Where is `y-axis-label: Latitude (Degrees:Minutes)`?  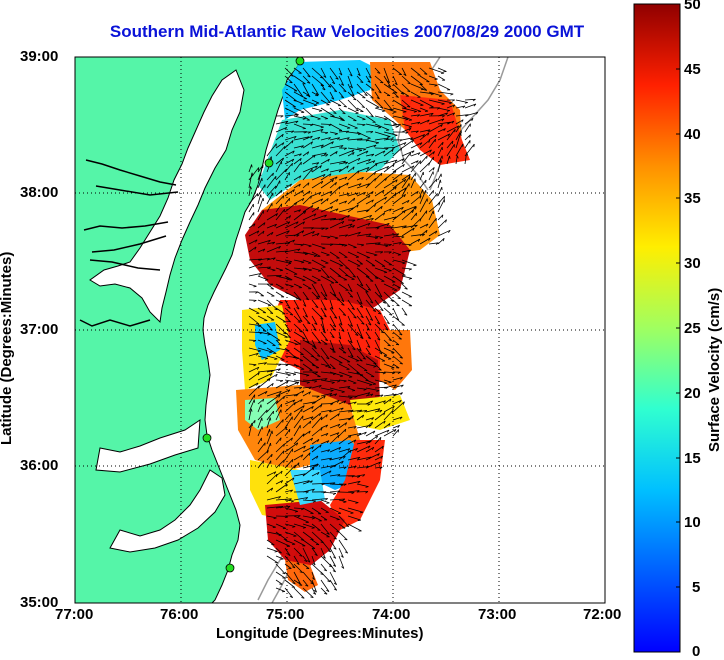 y-axis-label: Latitude (Degrees:Minutes) is located at coordinates (7, 348).